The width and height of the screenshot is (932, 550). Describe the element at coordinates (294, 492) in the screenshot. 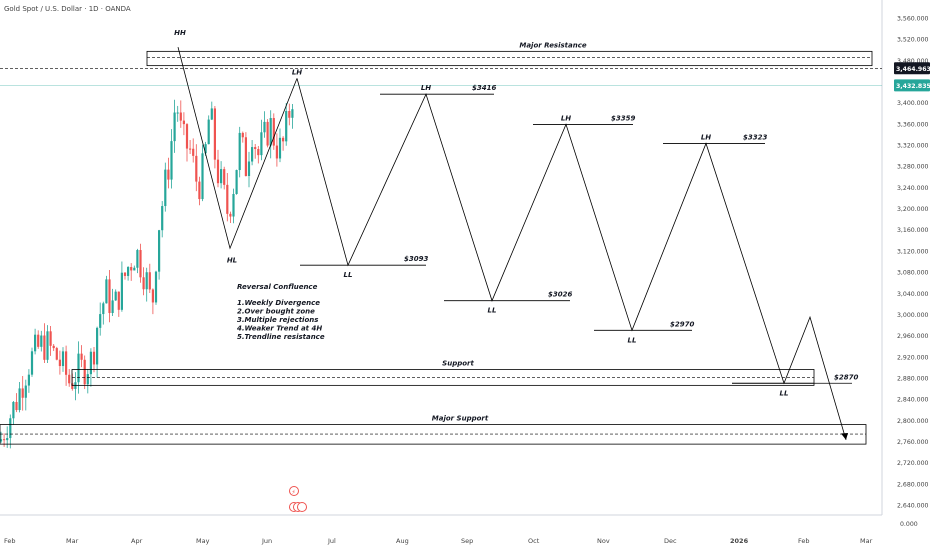

I see `lightning-icon: ⚡` at that location.